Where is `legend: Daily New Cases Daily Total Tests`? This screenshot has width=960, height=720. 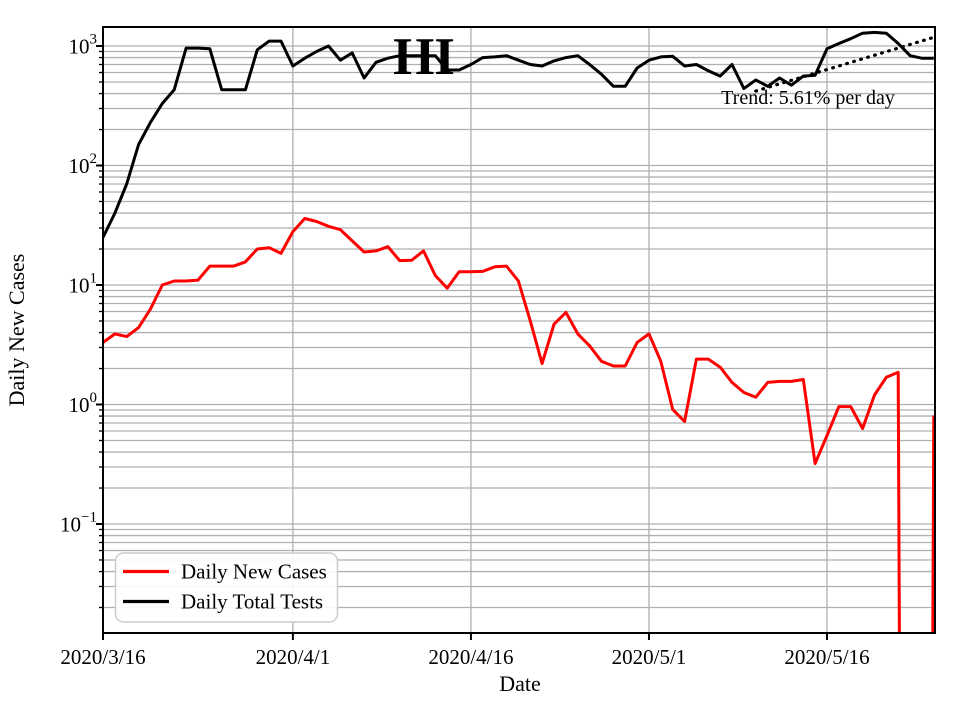 legend: Daily New Cases Daily Total Tests is located at coordinates (226, 587).